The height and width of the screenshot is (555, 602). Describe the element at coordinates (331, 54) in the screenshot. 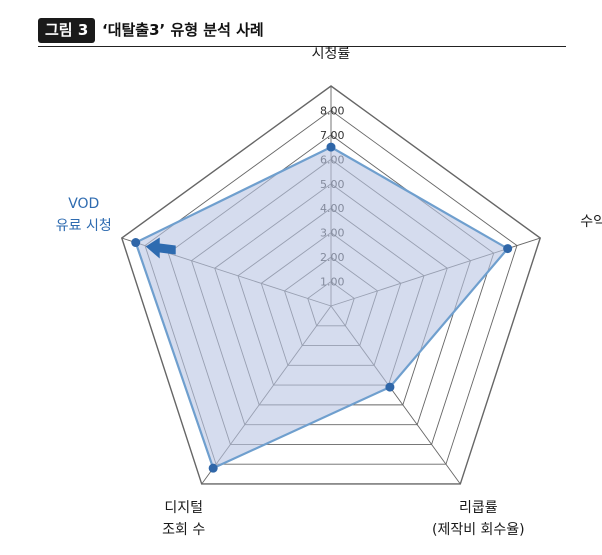

I see `axis-label: 시청률` at that location.